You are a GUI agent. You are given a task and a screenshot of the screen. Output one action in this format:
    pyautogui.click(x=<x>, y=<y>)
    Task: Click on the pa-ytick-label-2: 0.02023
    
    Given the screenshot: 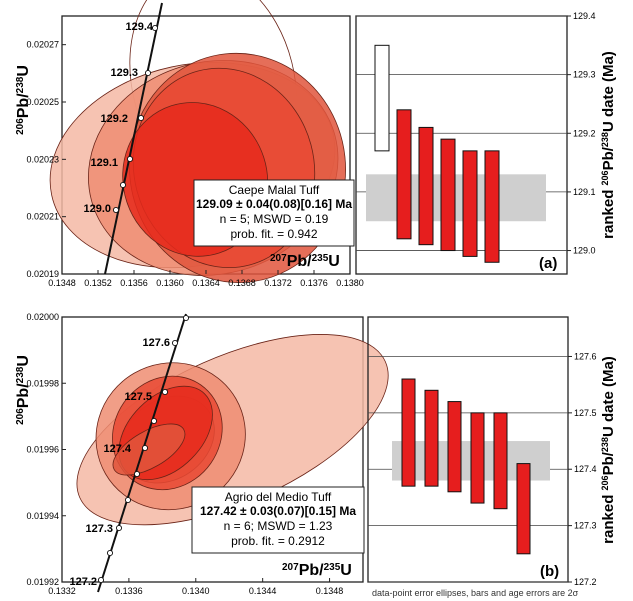 What is the action you would take?
    pyautogui.click(x=42, y=159)
    